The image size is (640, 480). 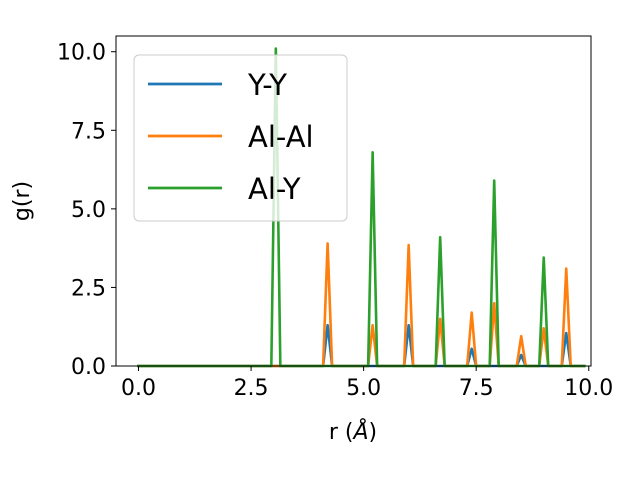 I want to click on legend-label-al-al: Al-Al, so click(x=281, y=137).